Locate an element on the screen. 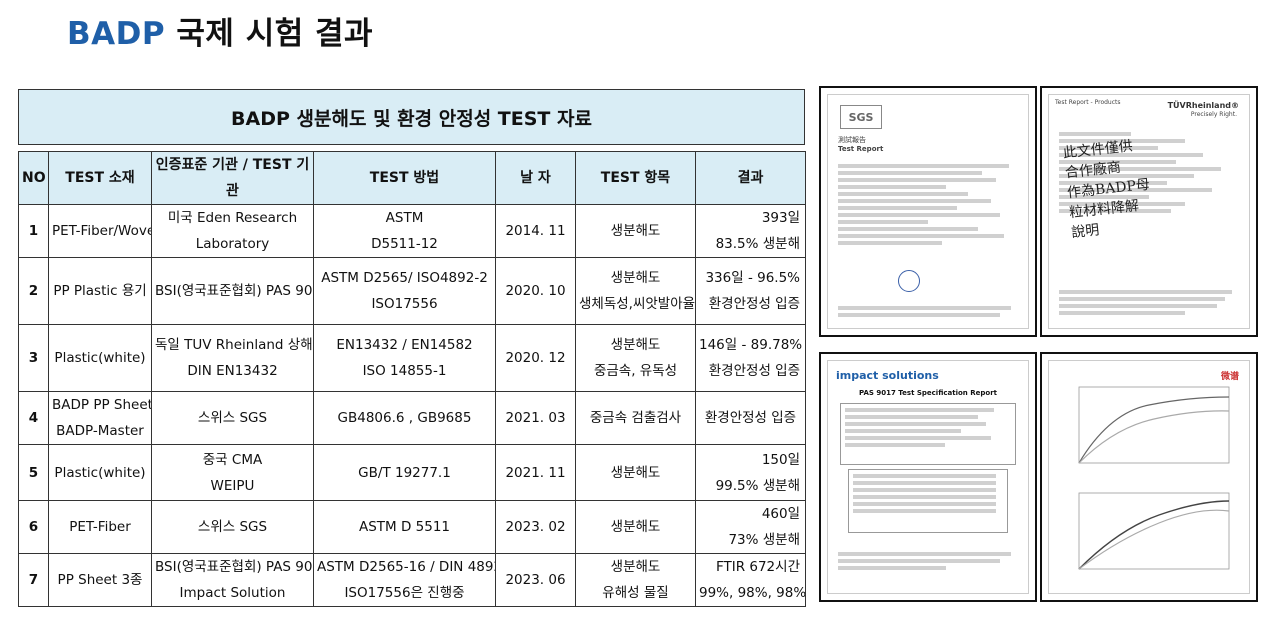  date-cell: 2023. 02 is located at coordinates (535, 527).